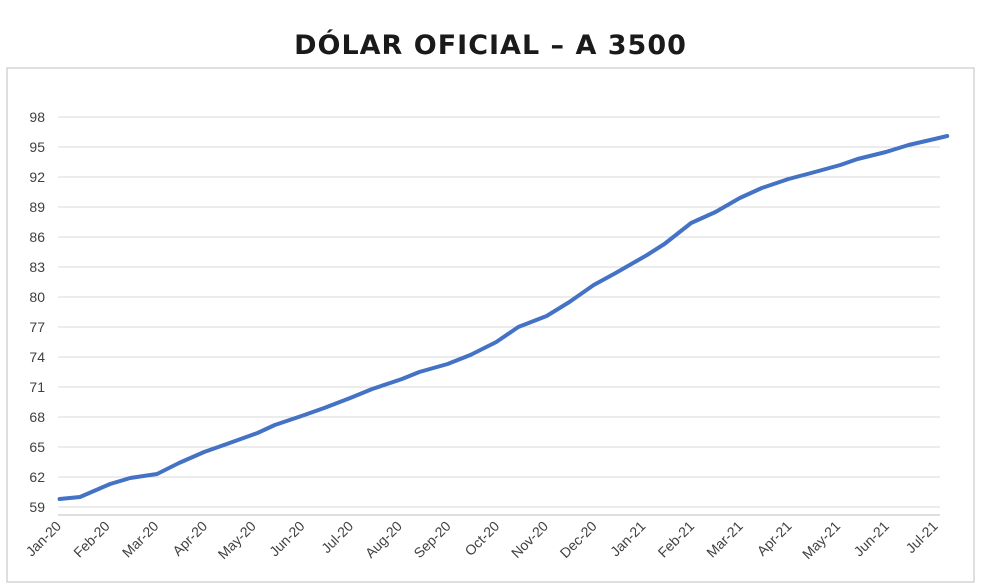 Image resolution: width=981 pixels, height=586 pixels. Describe the element at coordinates (774, 538) in the screenshot. I see `x-tick-label: Apr-21` at that location.